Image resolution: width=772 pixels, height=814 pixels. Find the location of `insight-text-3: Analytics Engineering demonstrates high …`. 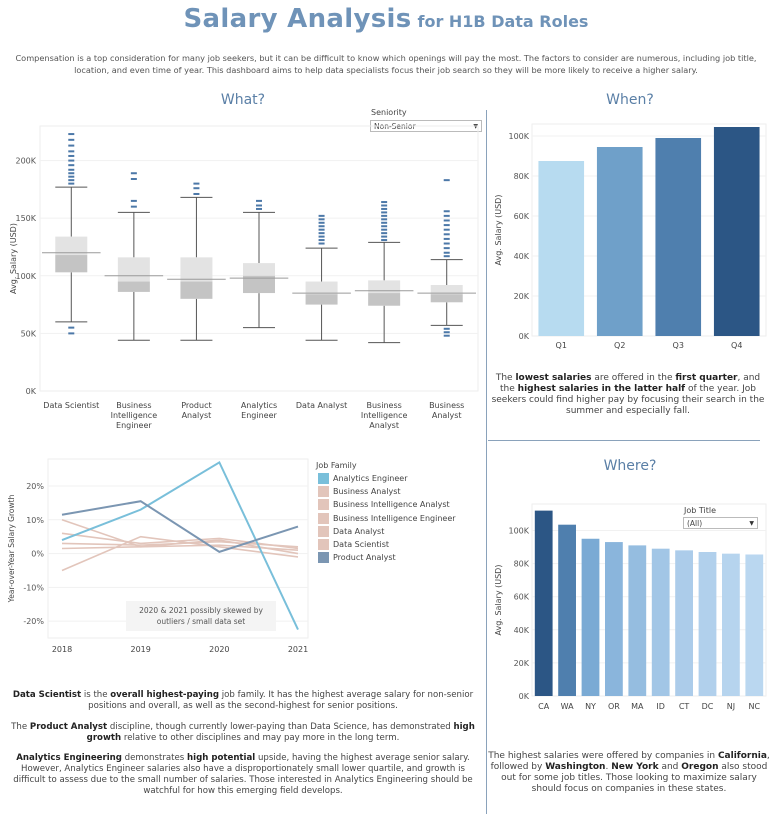

insight-text-3: Analytics Engineering demonstrates high … is located at coordinates (243, 774).